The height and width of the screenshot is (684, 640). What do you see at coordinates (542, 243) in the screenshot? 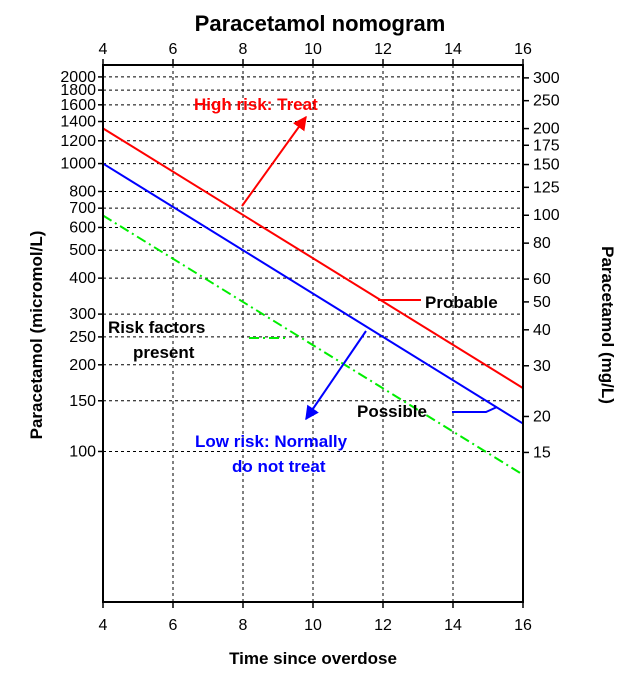
I see `y-tick-label-right: 80` at bounding box center [542, 243].